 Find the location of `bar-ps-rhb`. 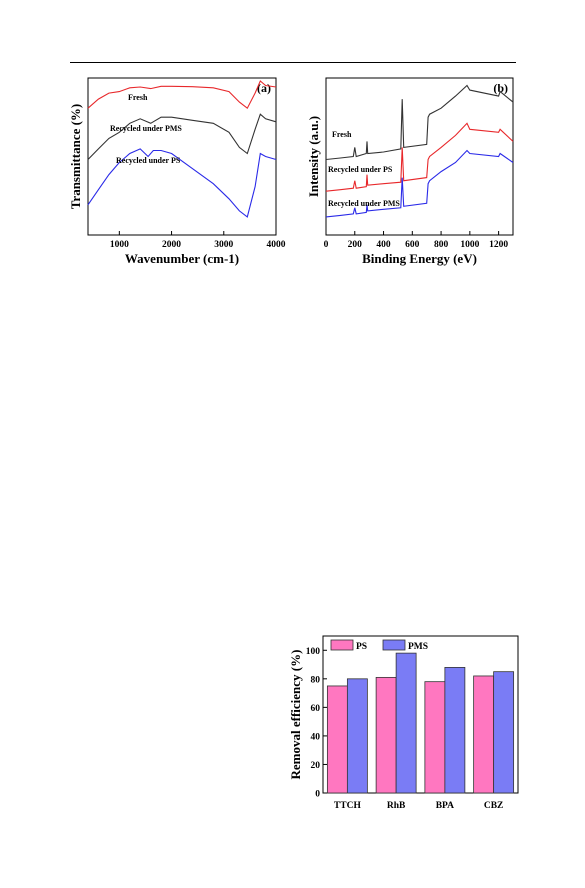

bar-ps-rhb is located at coordinates (386, 735).